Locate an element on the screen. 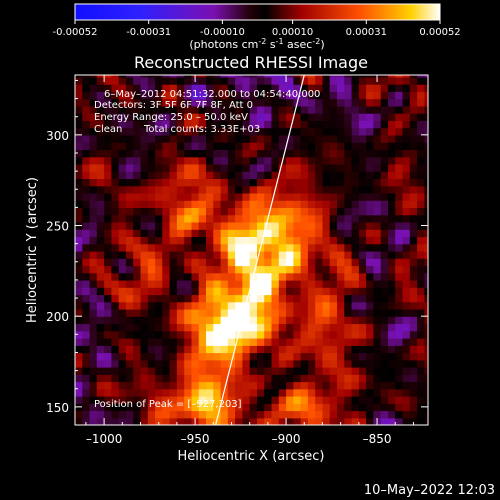  solar-limb-line is located at coordinates (259, 250).